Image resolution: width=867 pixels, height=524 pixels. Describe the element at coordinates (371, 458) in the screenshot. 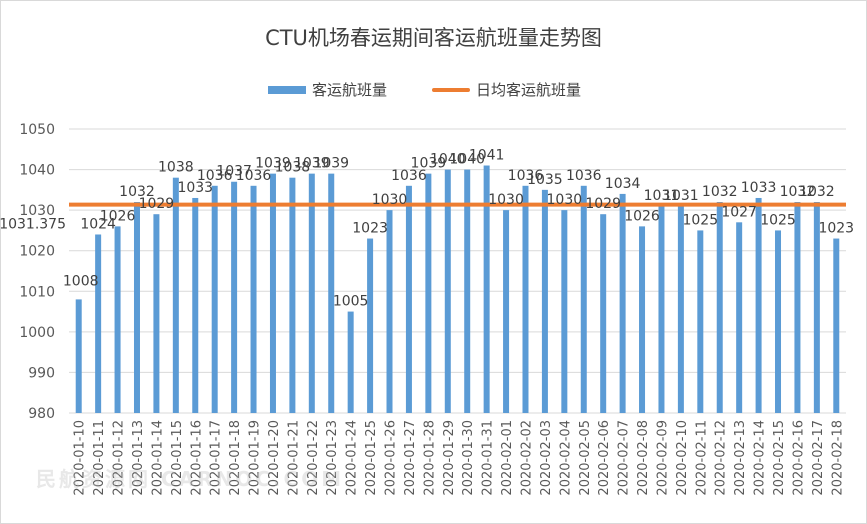

I see `x-tick-label: 2020-01-25` at that location.